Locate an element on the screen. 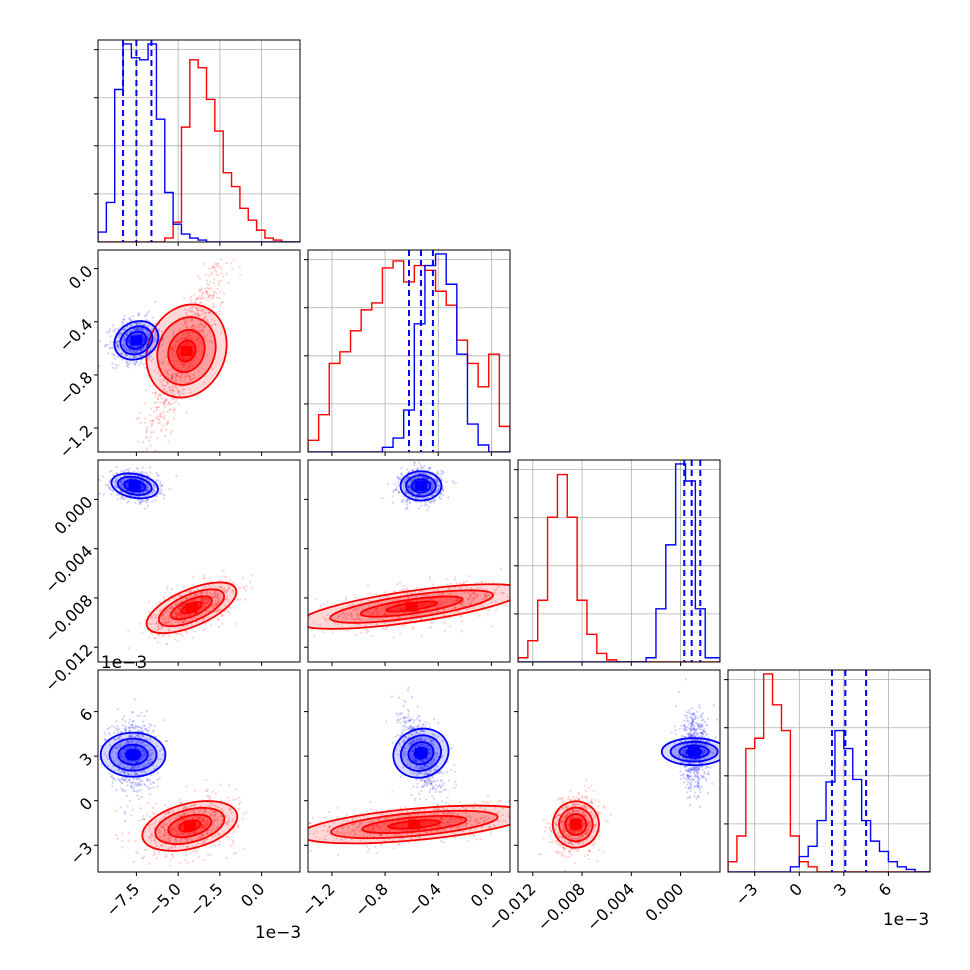 This screenshot has width=970, height=970. panel-frame is located at coordinates (199, 561).